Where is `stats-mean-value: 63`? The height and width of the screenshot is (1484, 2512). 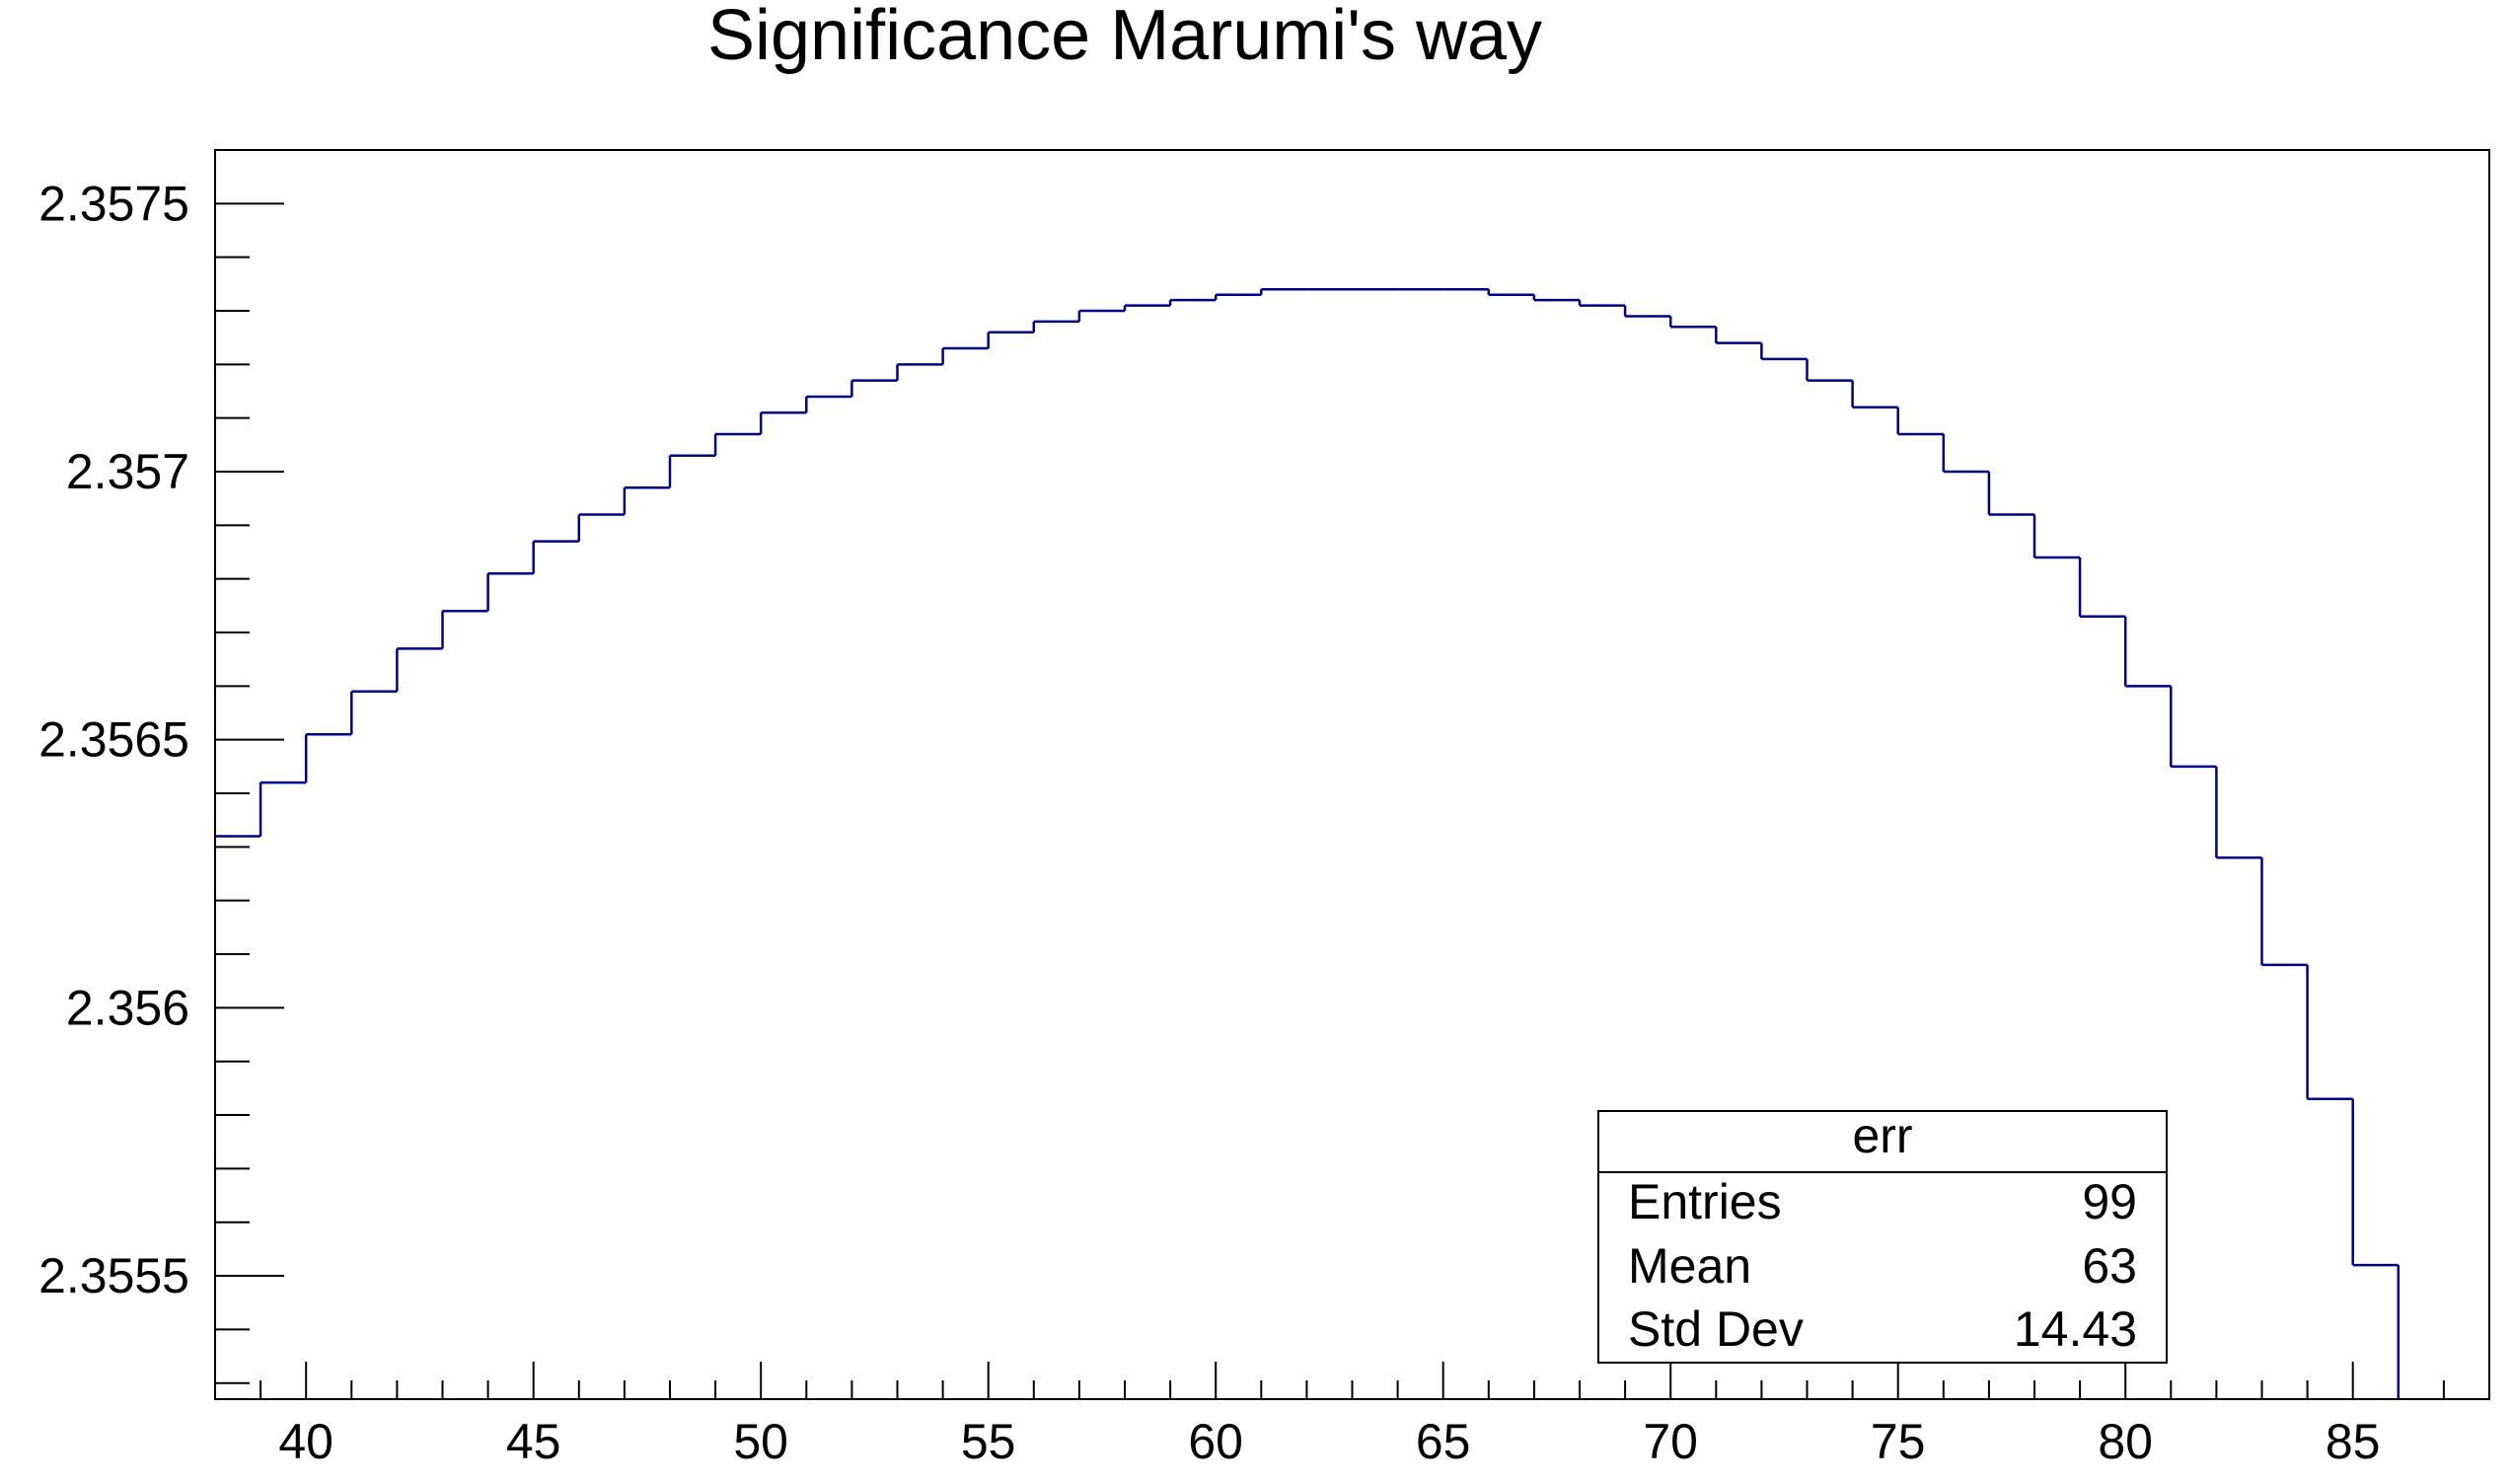
stats-mean-value: 63 is located at coordinates (2109, 1266).